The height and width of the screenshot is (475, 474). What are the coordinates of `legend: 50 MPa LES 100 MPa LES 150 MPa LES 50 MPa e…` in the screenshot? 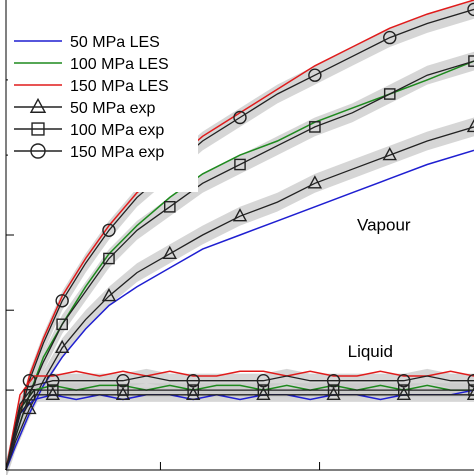 It's located at (103, 108).